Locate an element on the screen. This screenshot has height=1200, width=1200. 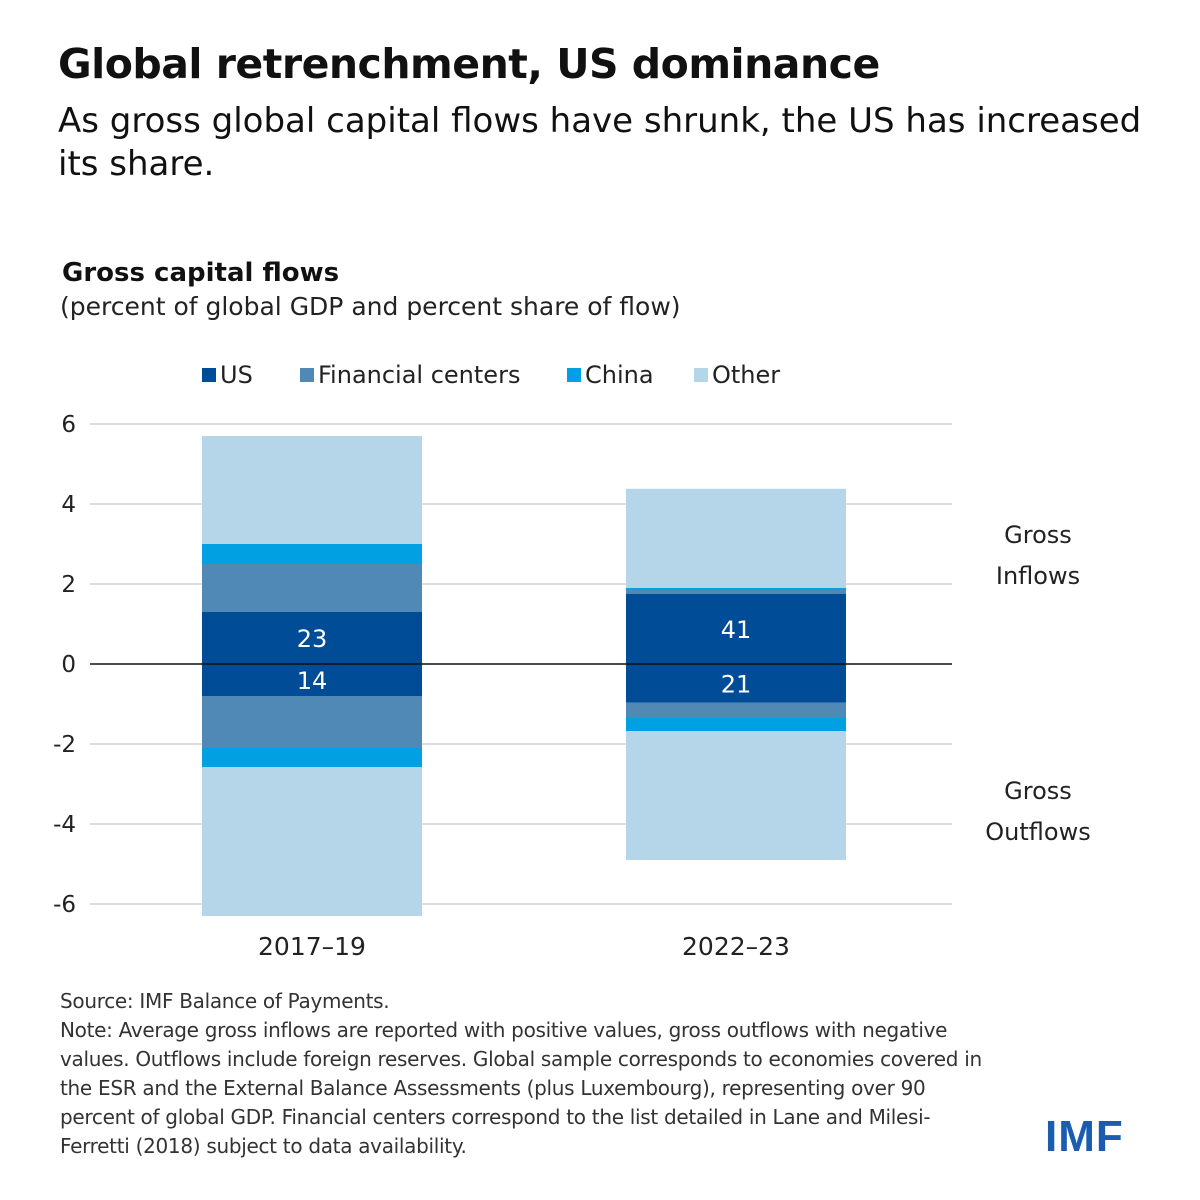
y-tick-label: 2 is located at coordinates (68, 585).